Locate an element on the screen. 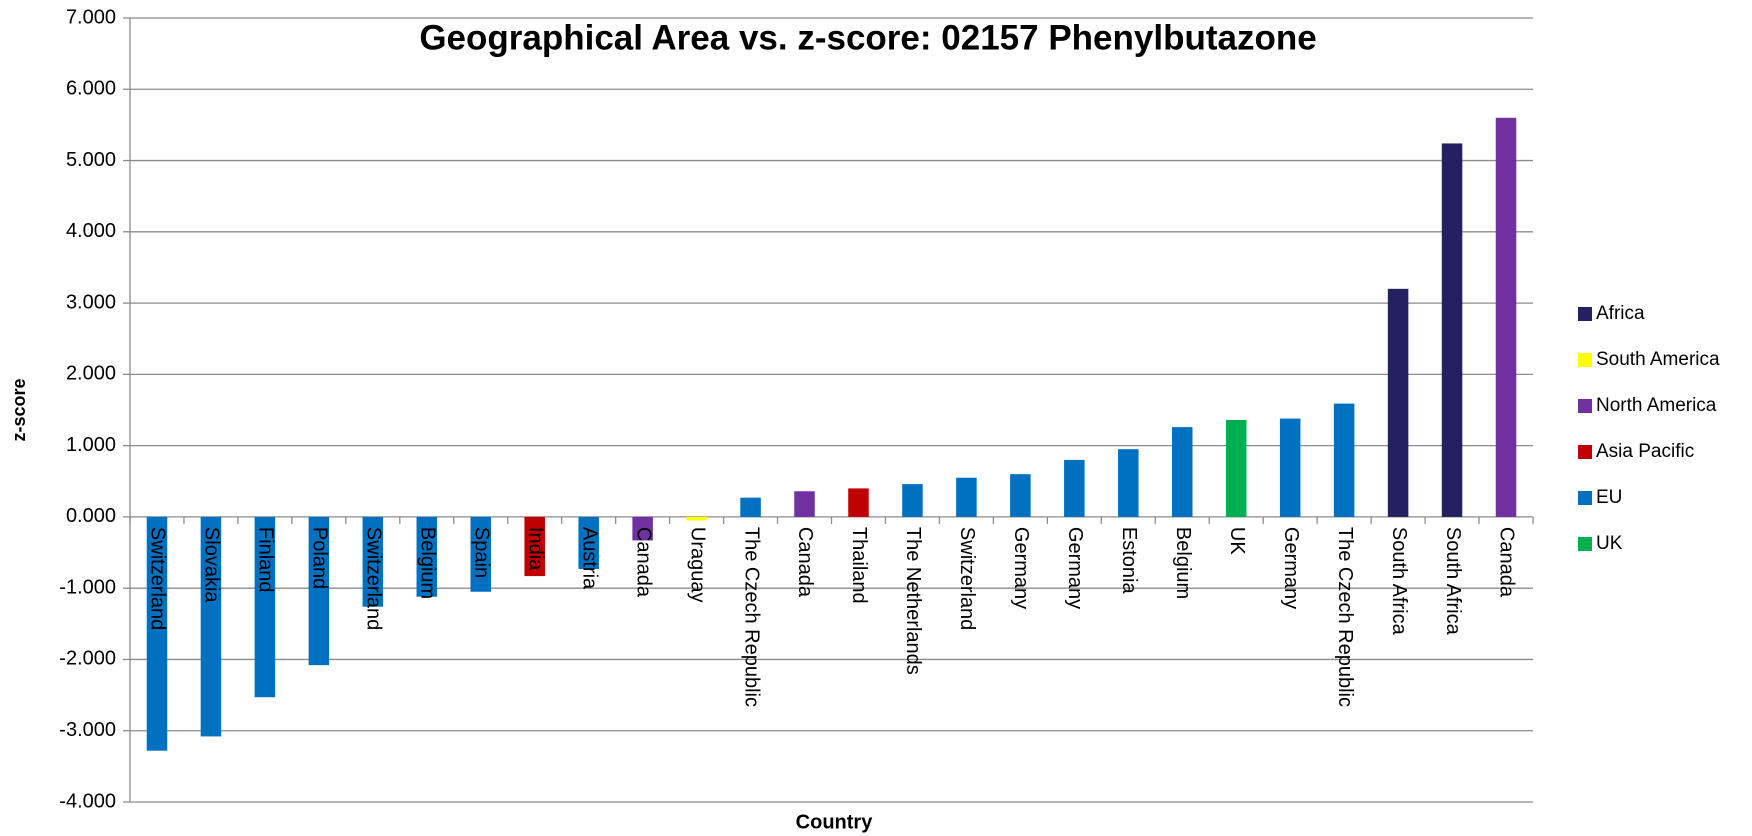  y-tick-label: 0.000 is located at coordinates (91, 516).